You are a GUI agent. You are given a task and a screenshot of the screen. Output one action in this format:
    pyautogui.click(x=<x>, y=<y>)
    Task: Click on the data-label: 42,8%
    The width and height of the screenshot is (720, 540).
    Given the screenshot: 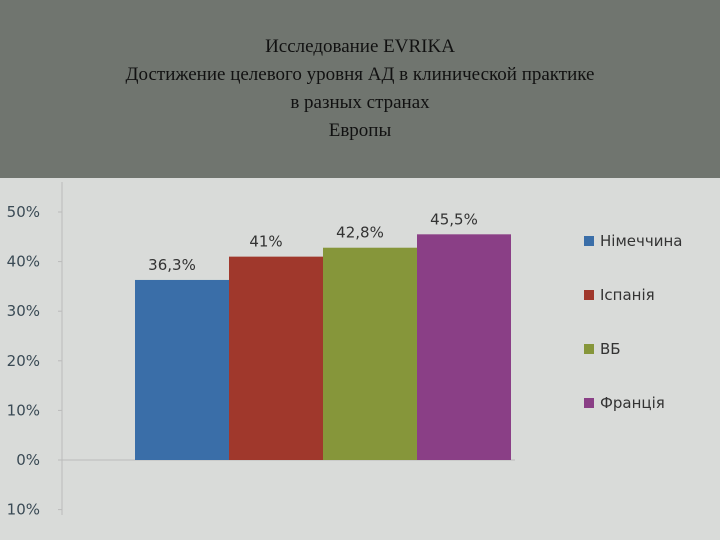 What is the action you would take?
    pyautogui.click(x=360, y=233)
    